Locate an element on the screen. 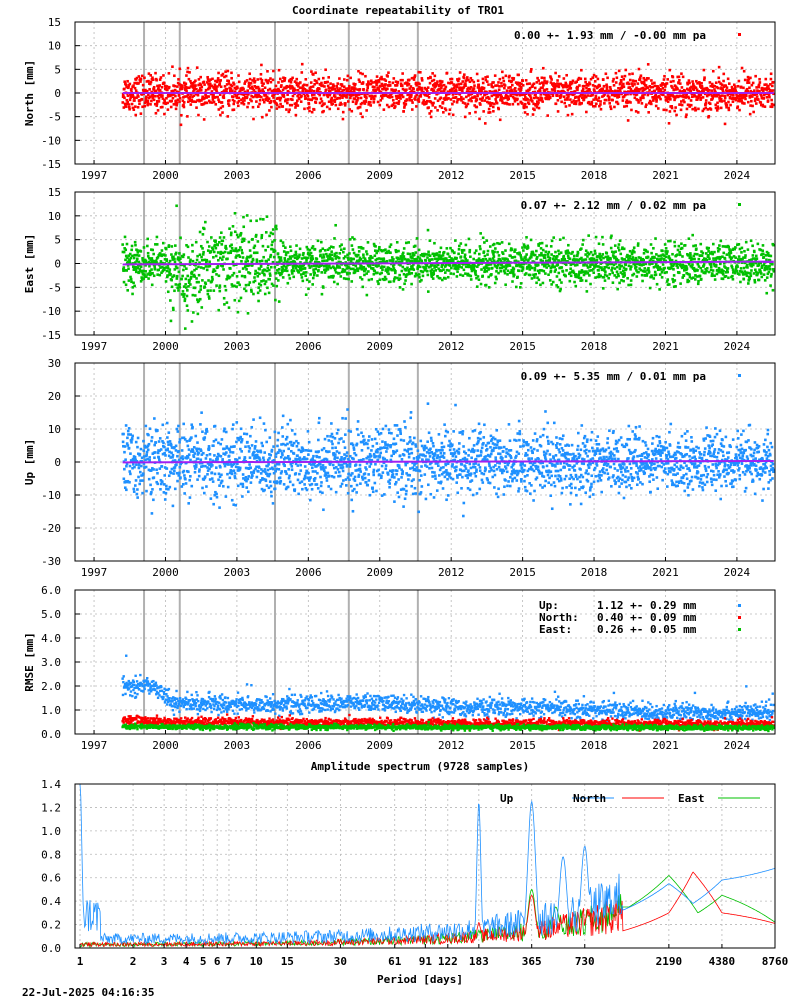  x-tick-label: 2018 is located at coordinates (594, 175).